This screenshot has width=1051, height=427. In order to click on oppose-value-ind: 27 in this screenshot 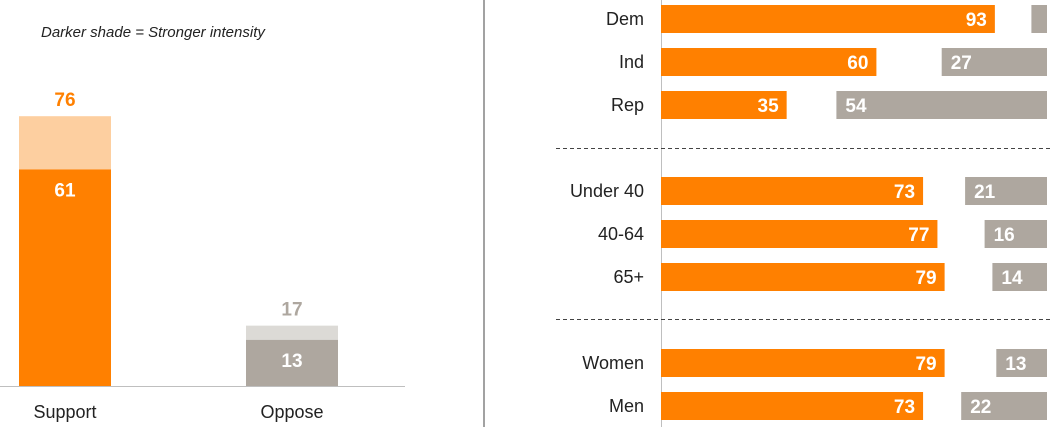, I will do `click(961, 63)`.